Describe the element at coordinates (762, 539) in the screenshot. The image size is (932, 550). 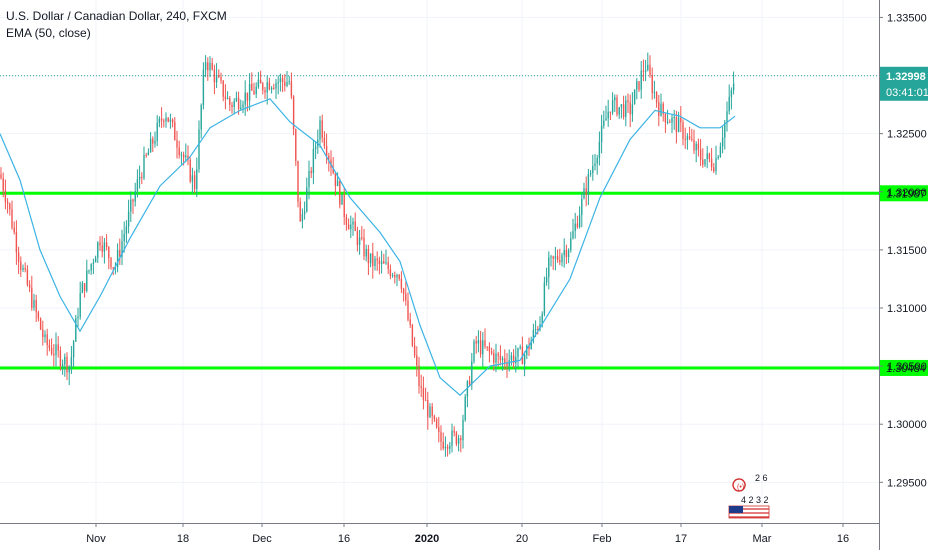
I see `x-tick-label: Mar` at that location.